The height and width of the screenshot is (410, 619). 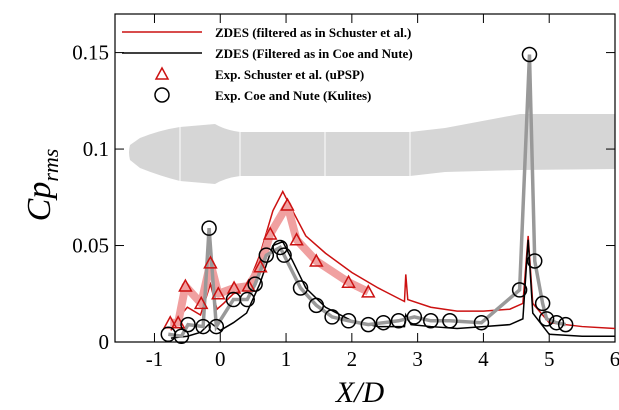 What do you see at coordinates (293, 95) in the screenshot?
I see `legend-label: Exp. Coe and Nute (Kulites)` at bounding box center [293, 95].